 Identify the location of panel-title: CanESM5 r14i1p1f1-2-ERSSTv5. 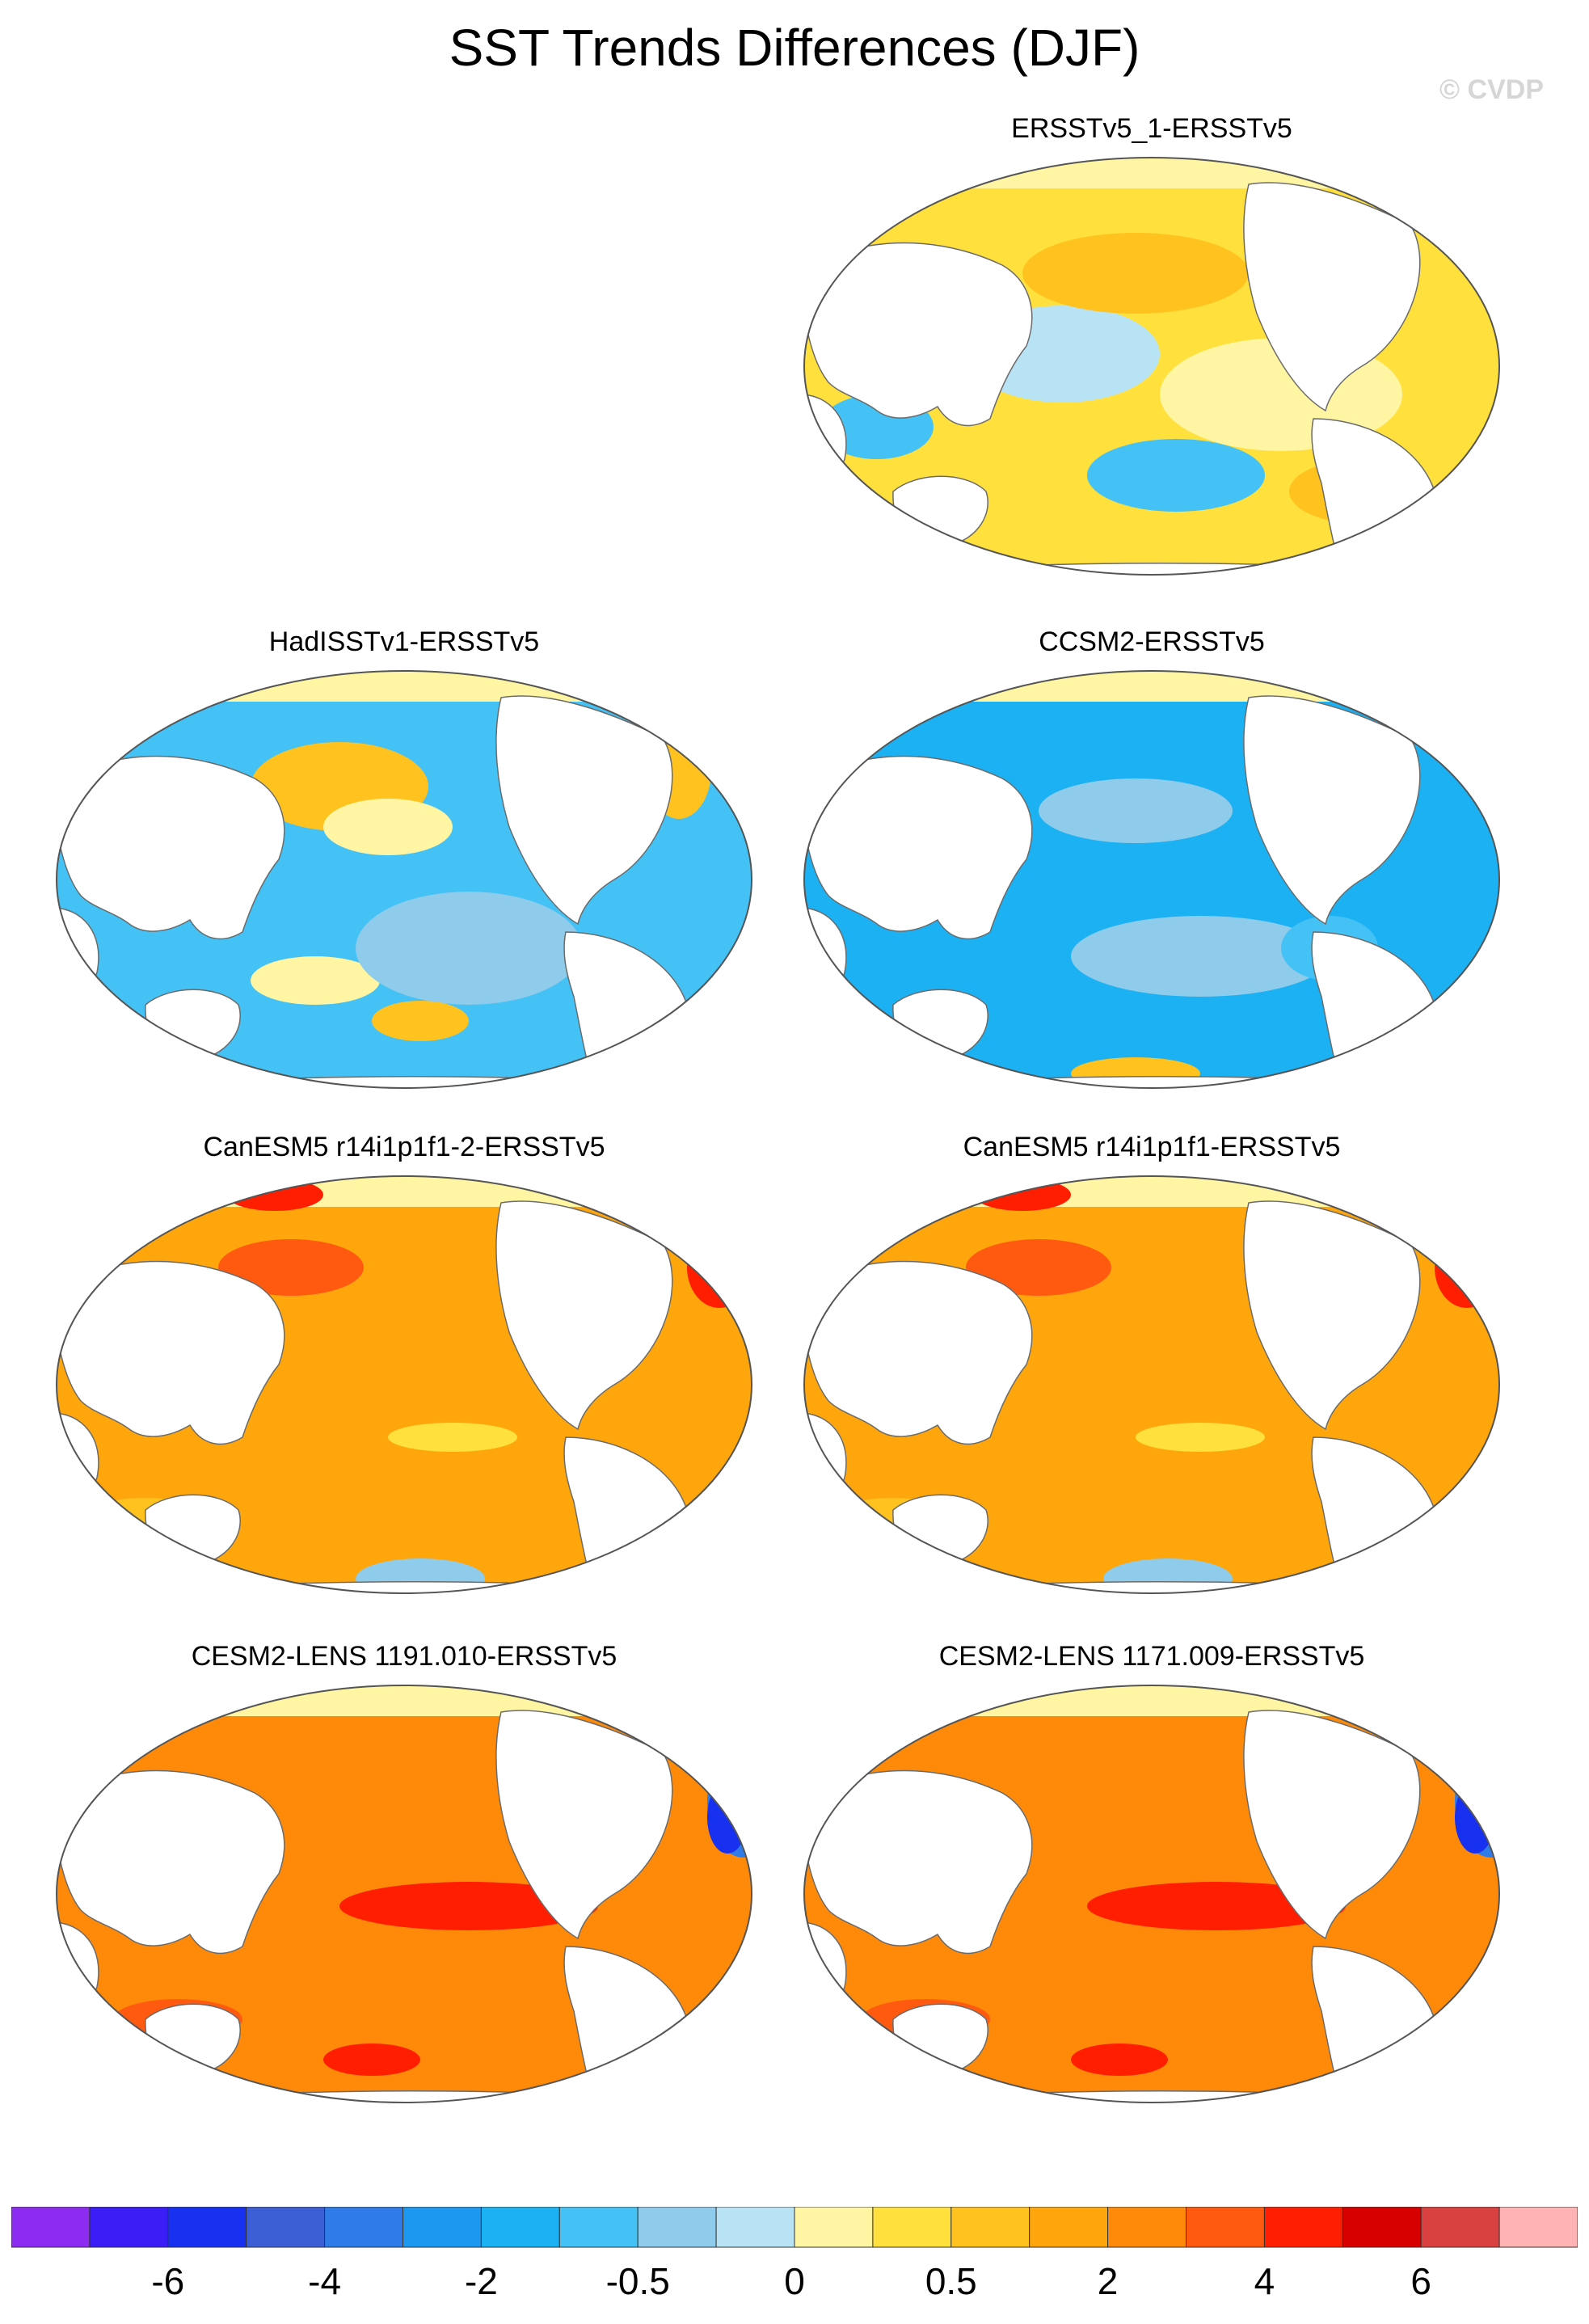
(404, 1147).